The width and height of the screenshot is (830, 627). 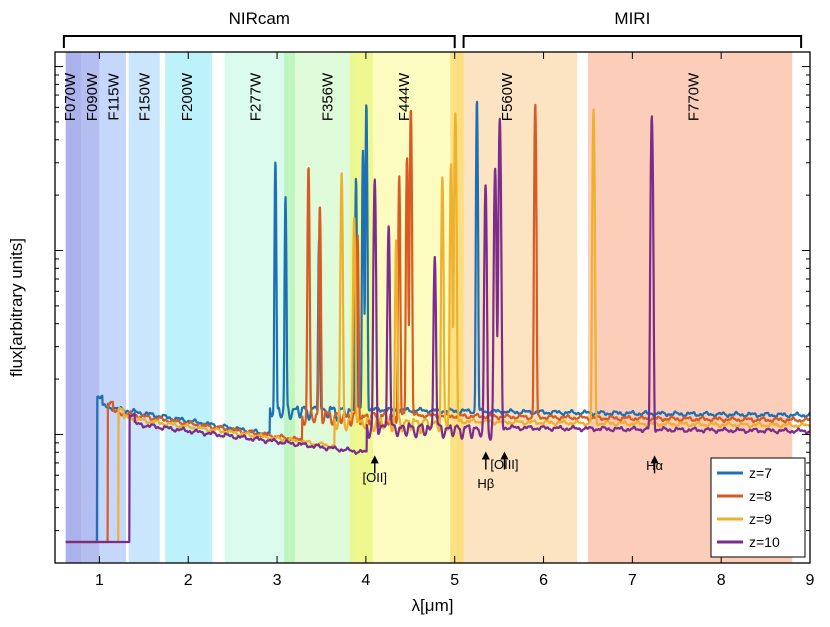 I want to click on annotation-label-0: [OII], so click(x=374, y=477).